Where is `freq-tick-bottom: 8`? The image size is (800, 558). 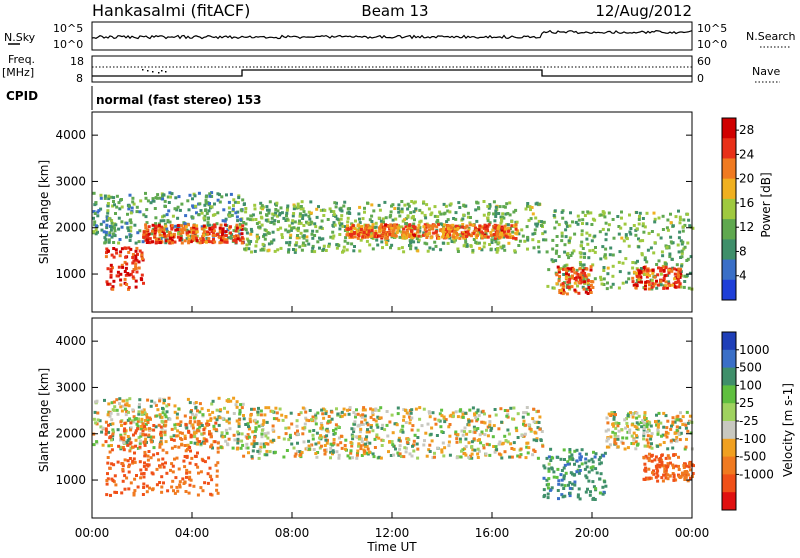 freq-tick-bottom: 8 is located at coordinates (79, 78).